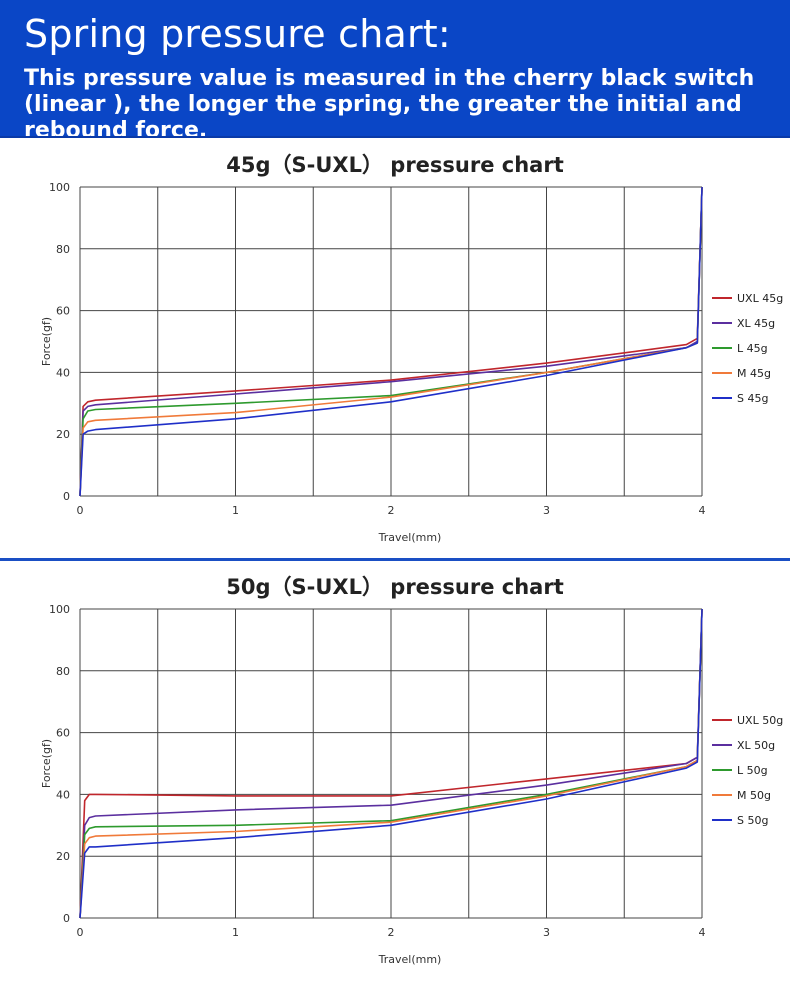 The height and width of the screenshot is (986, 790). What do you see at coordinates (395, 559) in the screenshot?
I see `panel-divider` at bounding box center [395, 559].